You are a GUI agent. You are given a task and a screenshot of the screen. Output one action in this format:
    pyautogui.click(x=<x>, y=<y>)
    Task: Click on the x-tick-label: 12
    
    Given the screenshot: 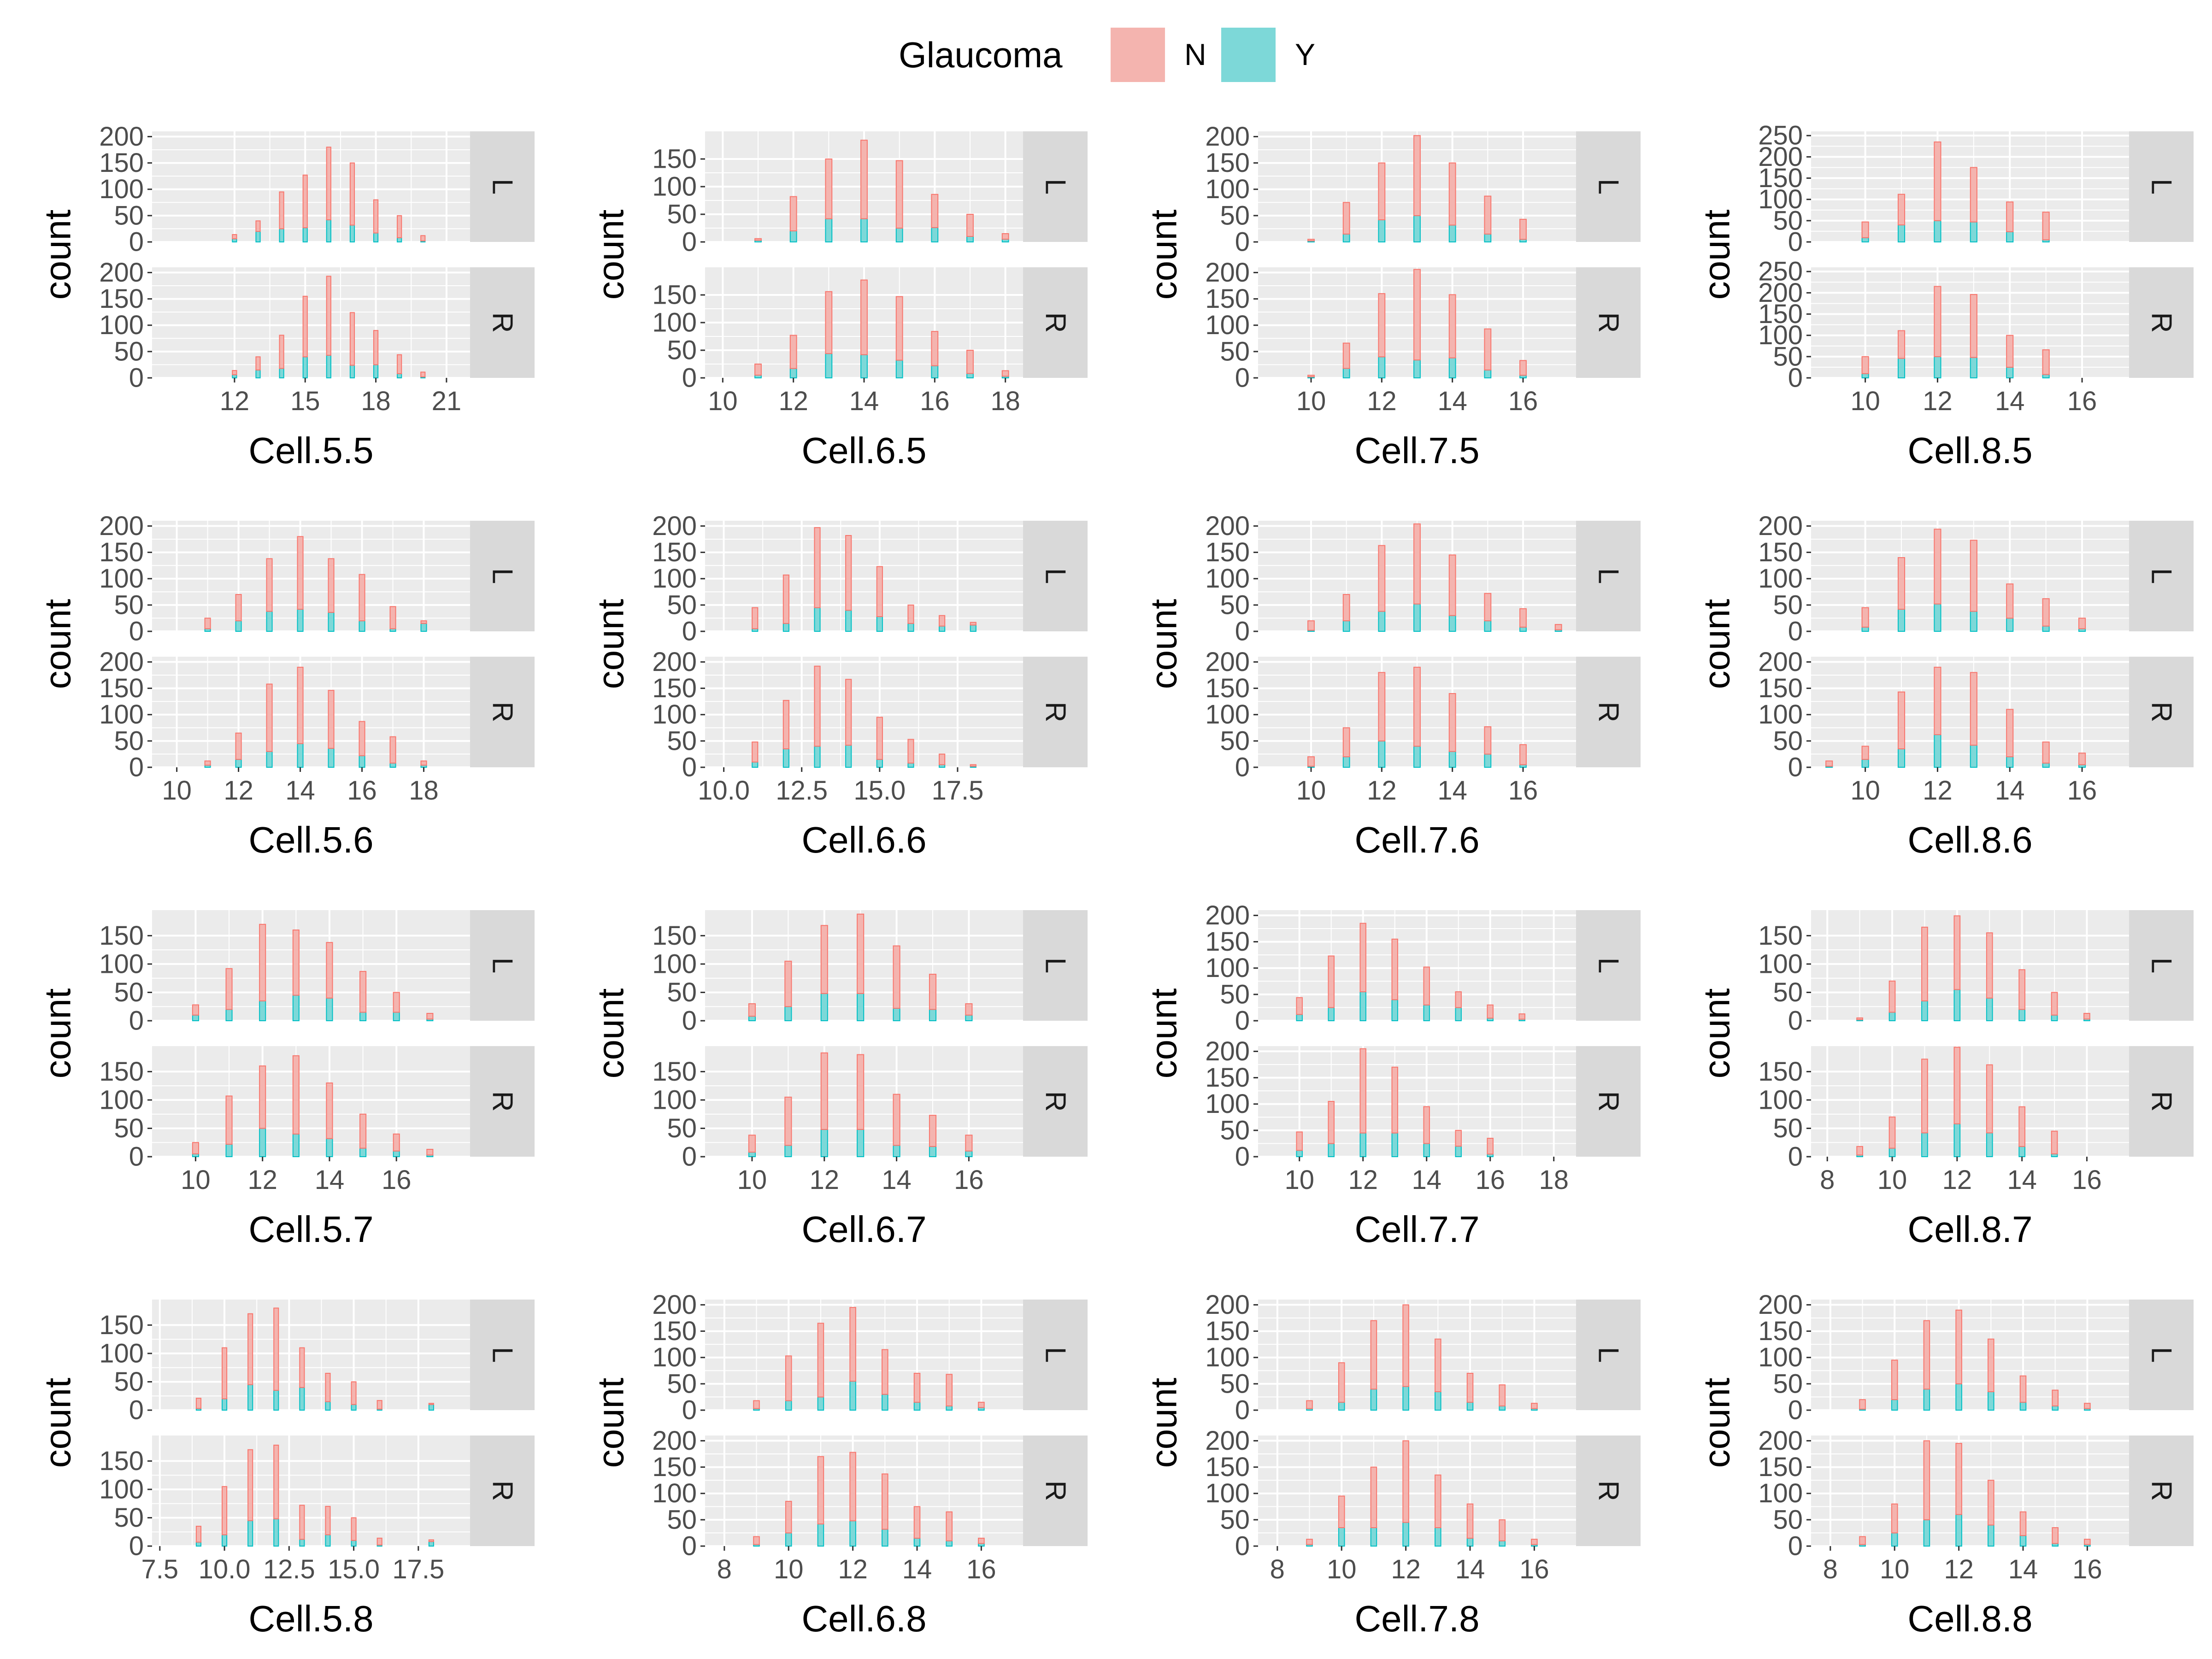 What is the action you would take?
    pyautogui.click(x=853, y=1569)
    